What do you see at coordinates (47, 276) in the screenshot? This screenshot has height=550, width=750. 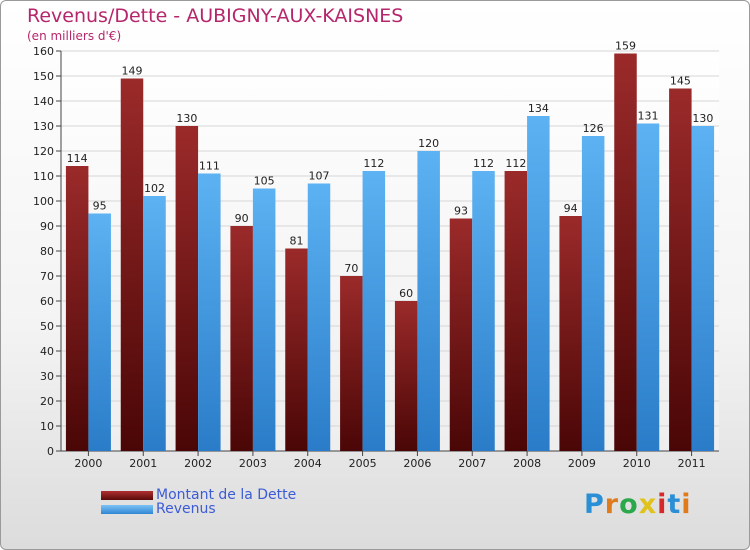 I see `y-tick-label: 70` at bounding box center [47, 276].